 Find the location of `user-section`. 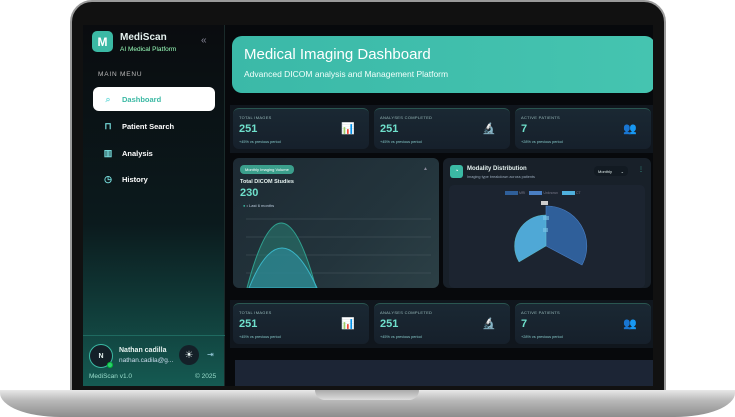

user-section is located at coordinates (154, 360).